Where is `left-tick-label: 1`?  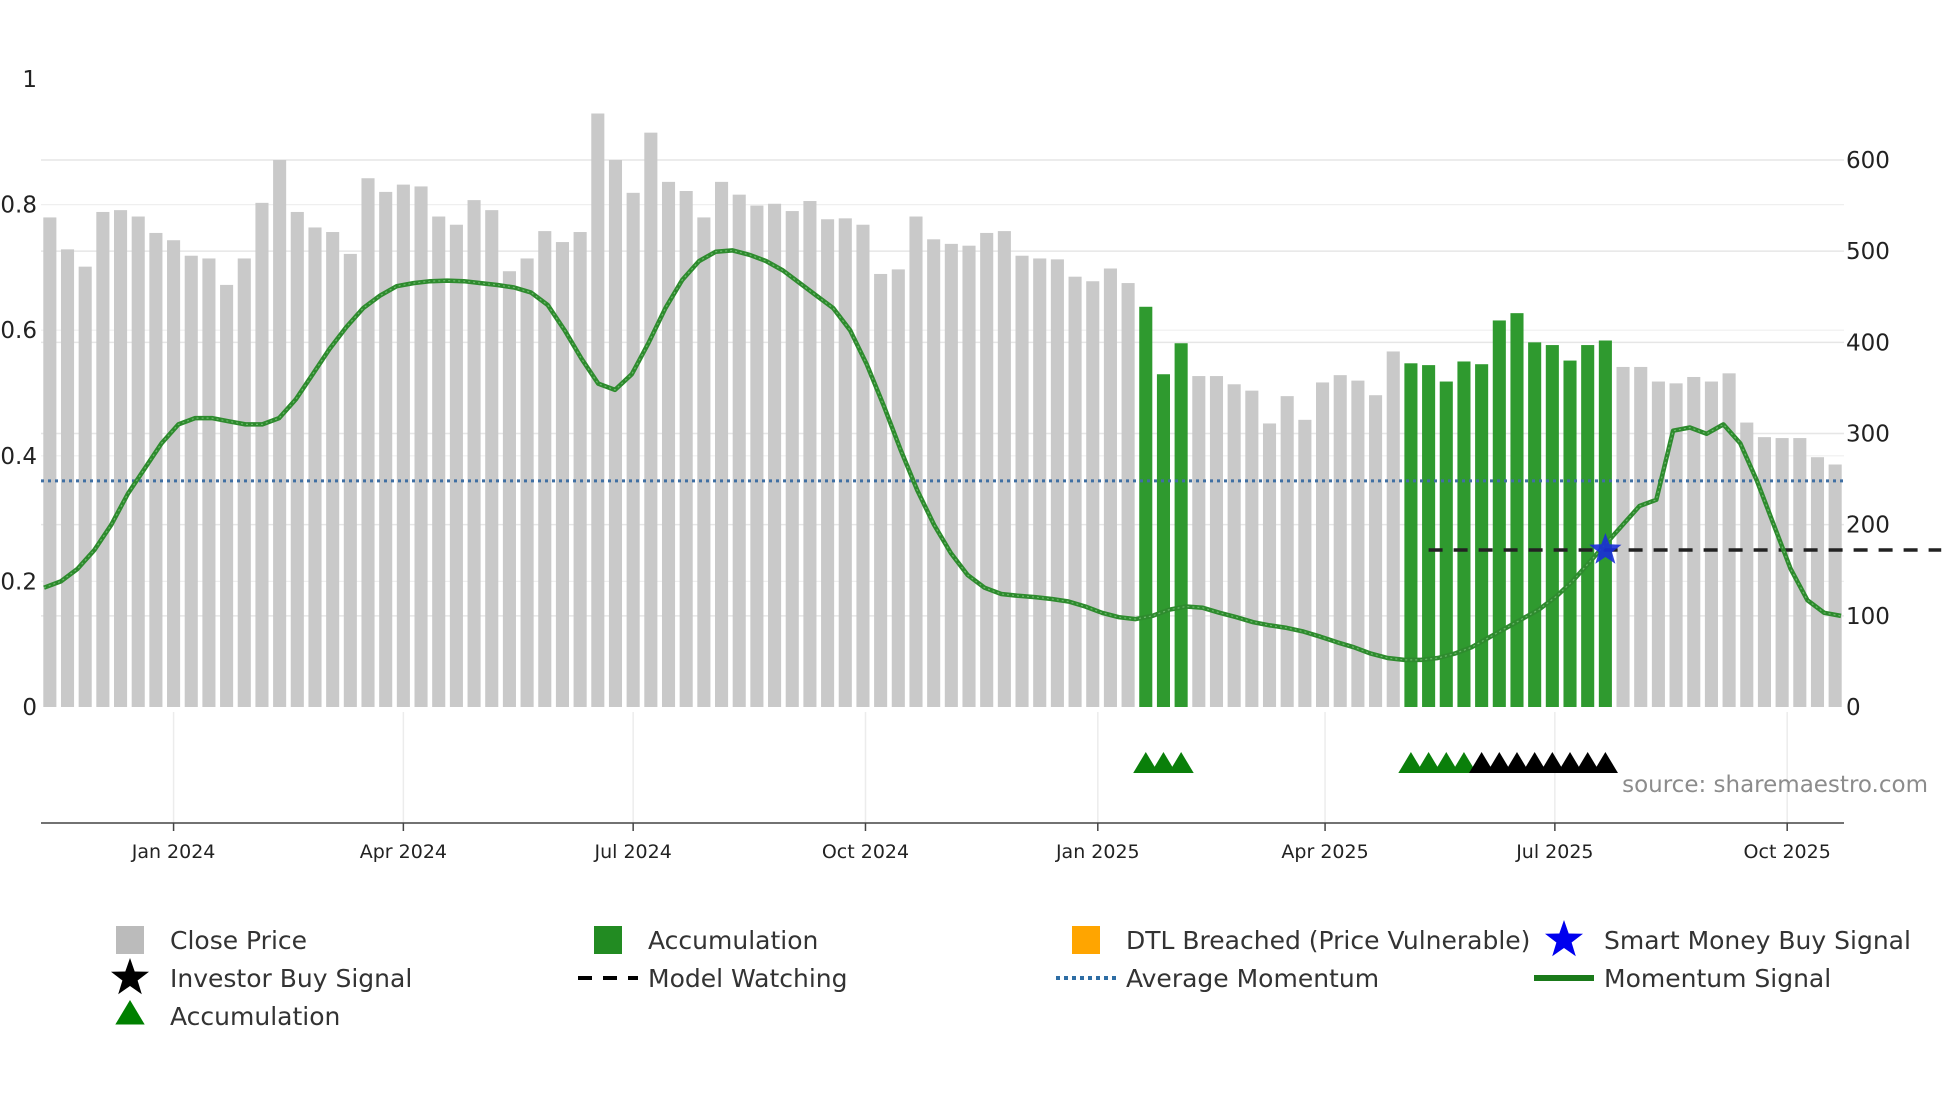
left-tick-label: 1 is located at coordinates (29, 80).